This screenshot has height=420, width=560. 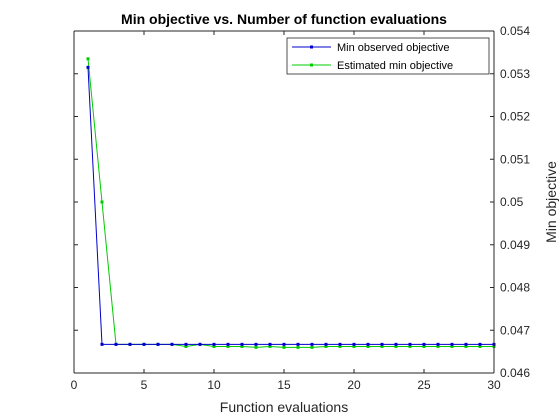 What do you see at coordinates (515, 117) in the screenshot?
I see `y-tick-label: 0.052` at bounding box center [515, 117].